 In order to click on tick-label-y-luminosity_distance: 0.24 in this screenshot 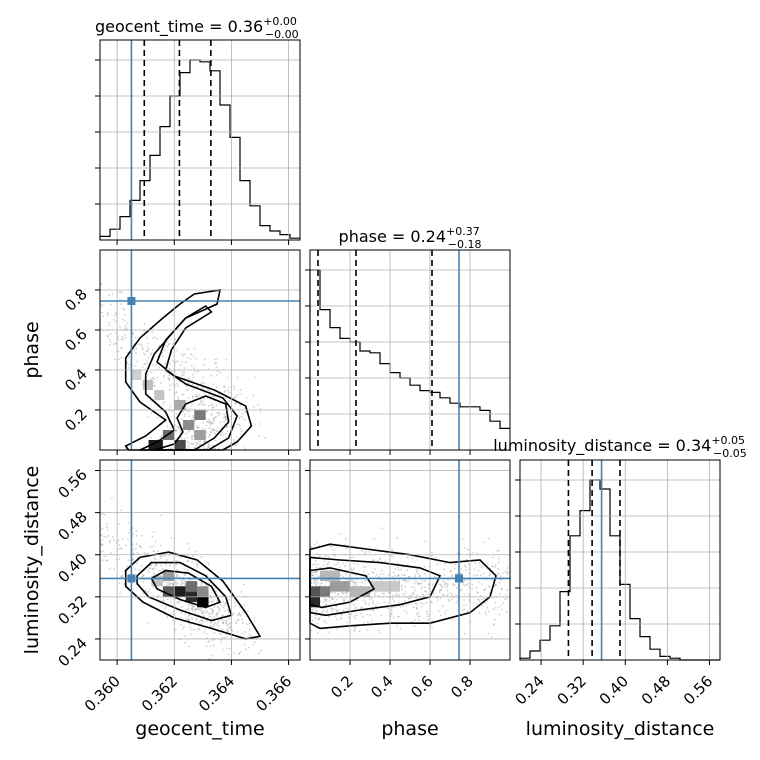, I will do `click(72, 652)`.